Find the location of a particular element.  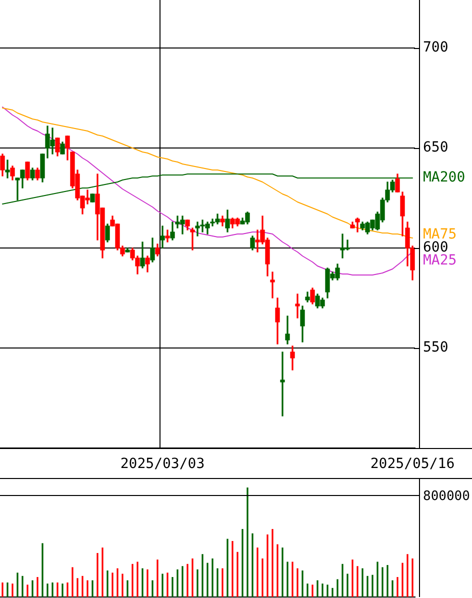

text: 800000 is located at coordinates (446, 496).